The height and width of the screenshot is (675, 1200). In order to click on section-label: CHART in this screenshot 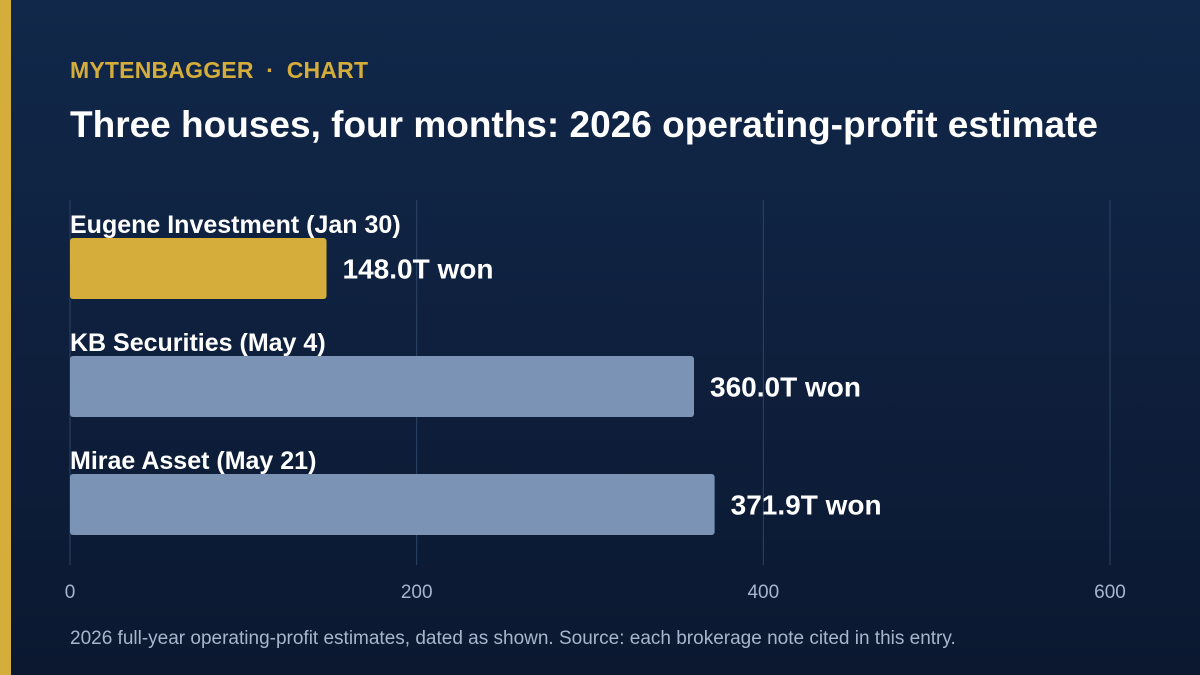, I will do `click(327, 70)`.